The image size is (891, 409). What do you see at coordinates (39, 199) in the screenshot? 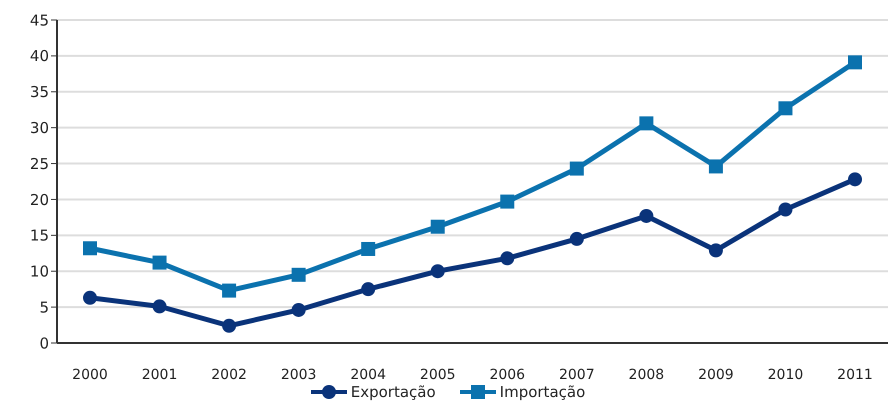
I see `y-tick-label: 20` at bounding box center [39, 199].